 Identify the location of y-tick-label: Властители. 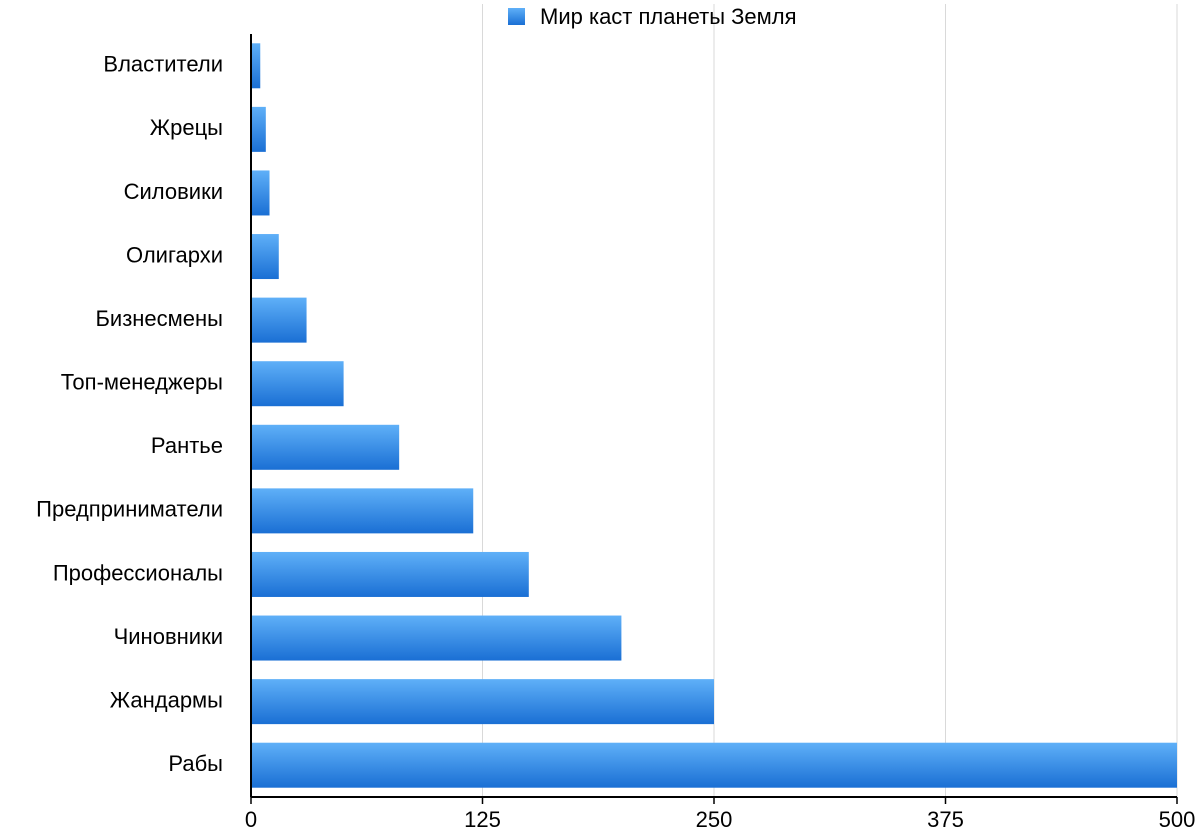
(163, 64).